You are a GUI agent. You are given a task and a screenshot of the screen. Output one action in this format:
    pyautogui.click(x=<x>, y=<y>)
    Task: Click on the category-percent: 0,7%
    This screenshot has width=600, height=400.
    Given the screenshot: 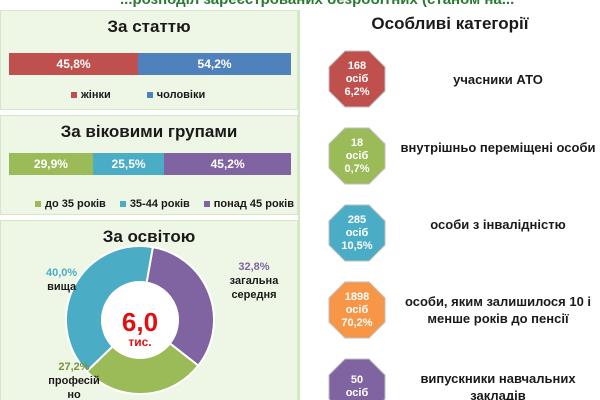 What is the action you would take?
    pyautogui.click(x=357, y=168)
    